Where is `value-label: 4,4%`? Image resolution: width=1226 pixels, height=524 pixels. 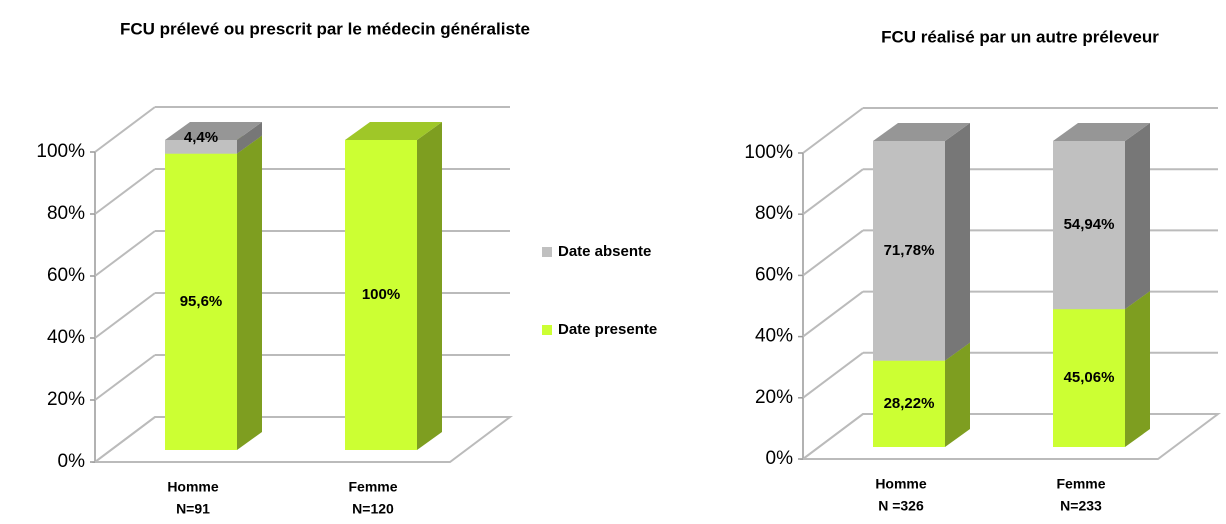 value-label: 4,4% is located at coordinates (201, 137).